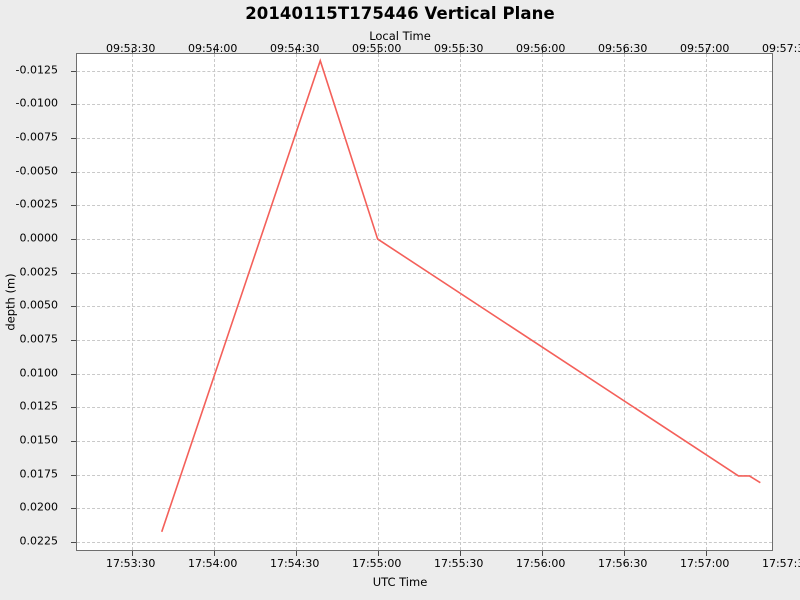 The width and height of the screenshot is (800, 600). I want to click on tick-label-depth: 0.0000, so click(39, 238).